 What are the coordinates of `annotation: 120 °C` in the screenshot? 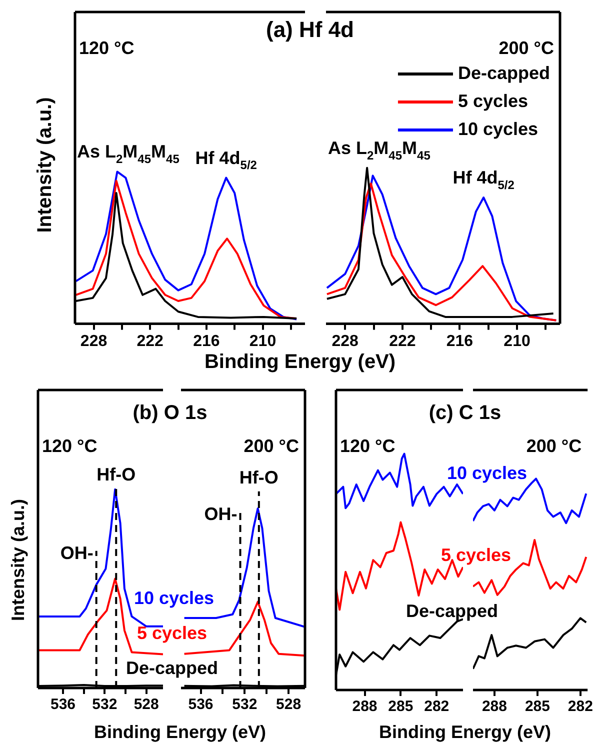 It's located at (368, 446).